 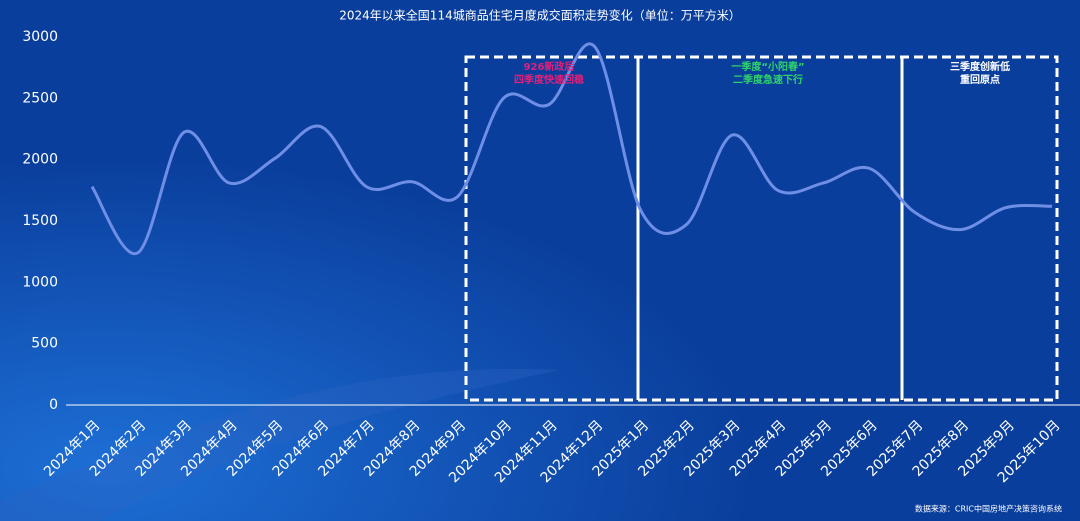 What do you see at coordinates (768, 79) in the screenshot?
I see `annotation: 二季度急速下行` at bounding box center [768, 79].